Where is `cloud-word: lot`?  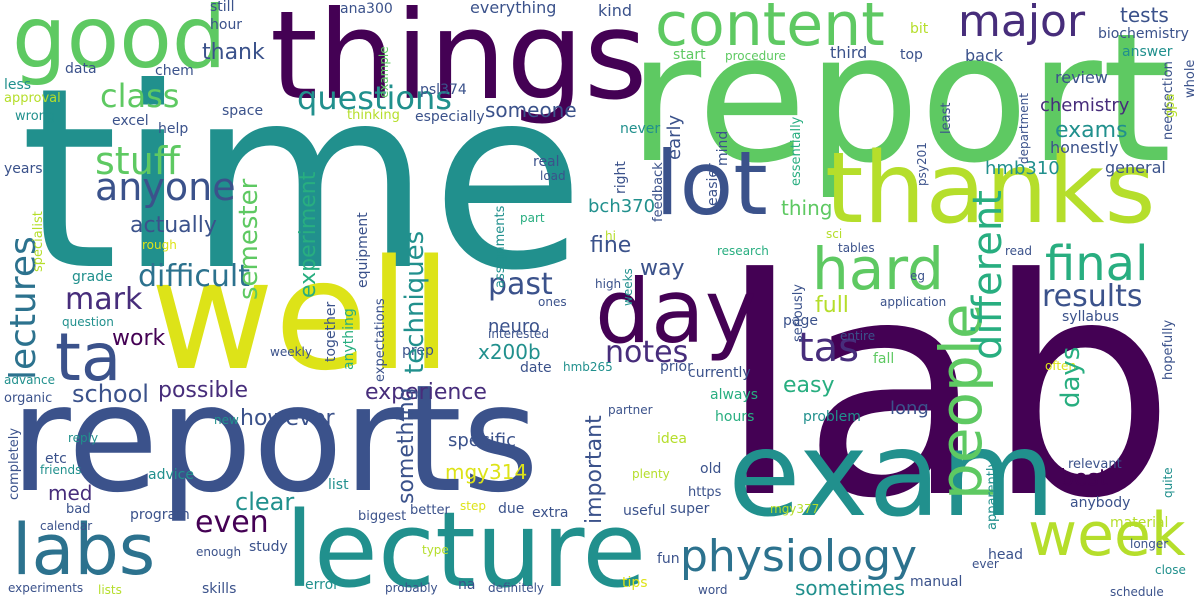
cloud-word: lot is located at coordinates (711, 183).